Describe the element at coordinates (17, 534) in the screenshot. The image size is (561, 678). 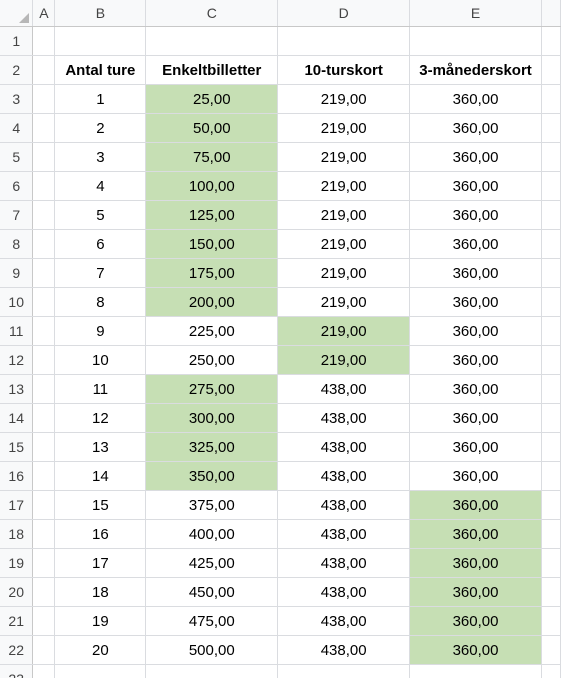
I see `row-header: 18` at that location.